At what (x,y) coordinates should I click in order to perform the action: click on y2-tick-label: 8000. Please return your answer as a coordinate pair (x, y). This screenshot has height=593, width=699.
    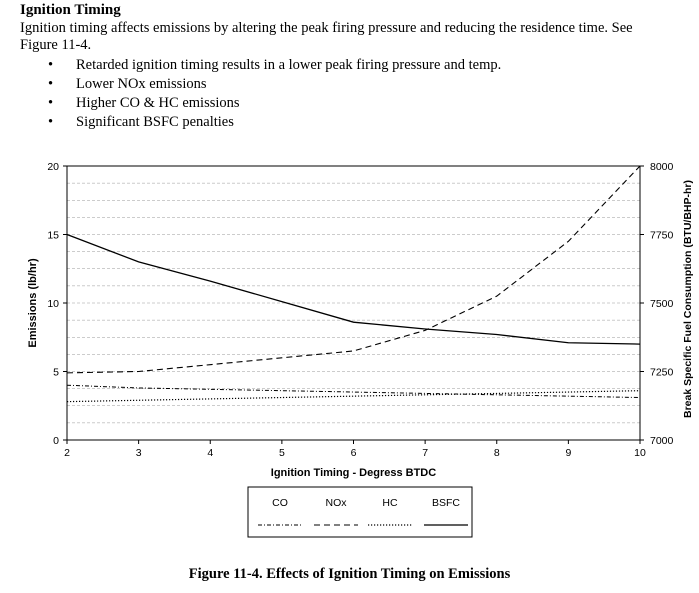
    Looking at the image, I should click on (662, 167).